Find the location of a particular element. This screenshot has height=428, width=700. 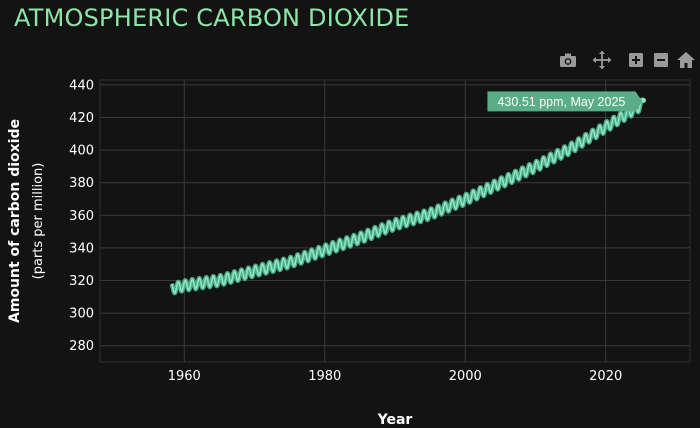

x-tick-label: 1980 is located at coordinates (324, 376).